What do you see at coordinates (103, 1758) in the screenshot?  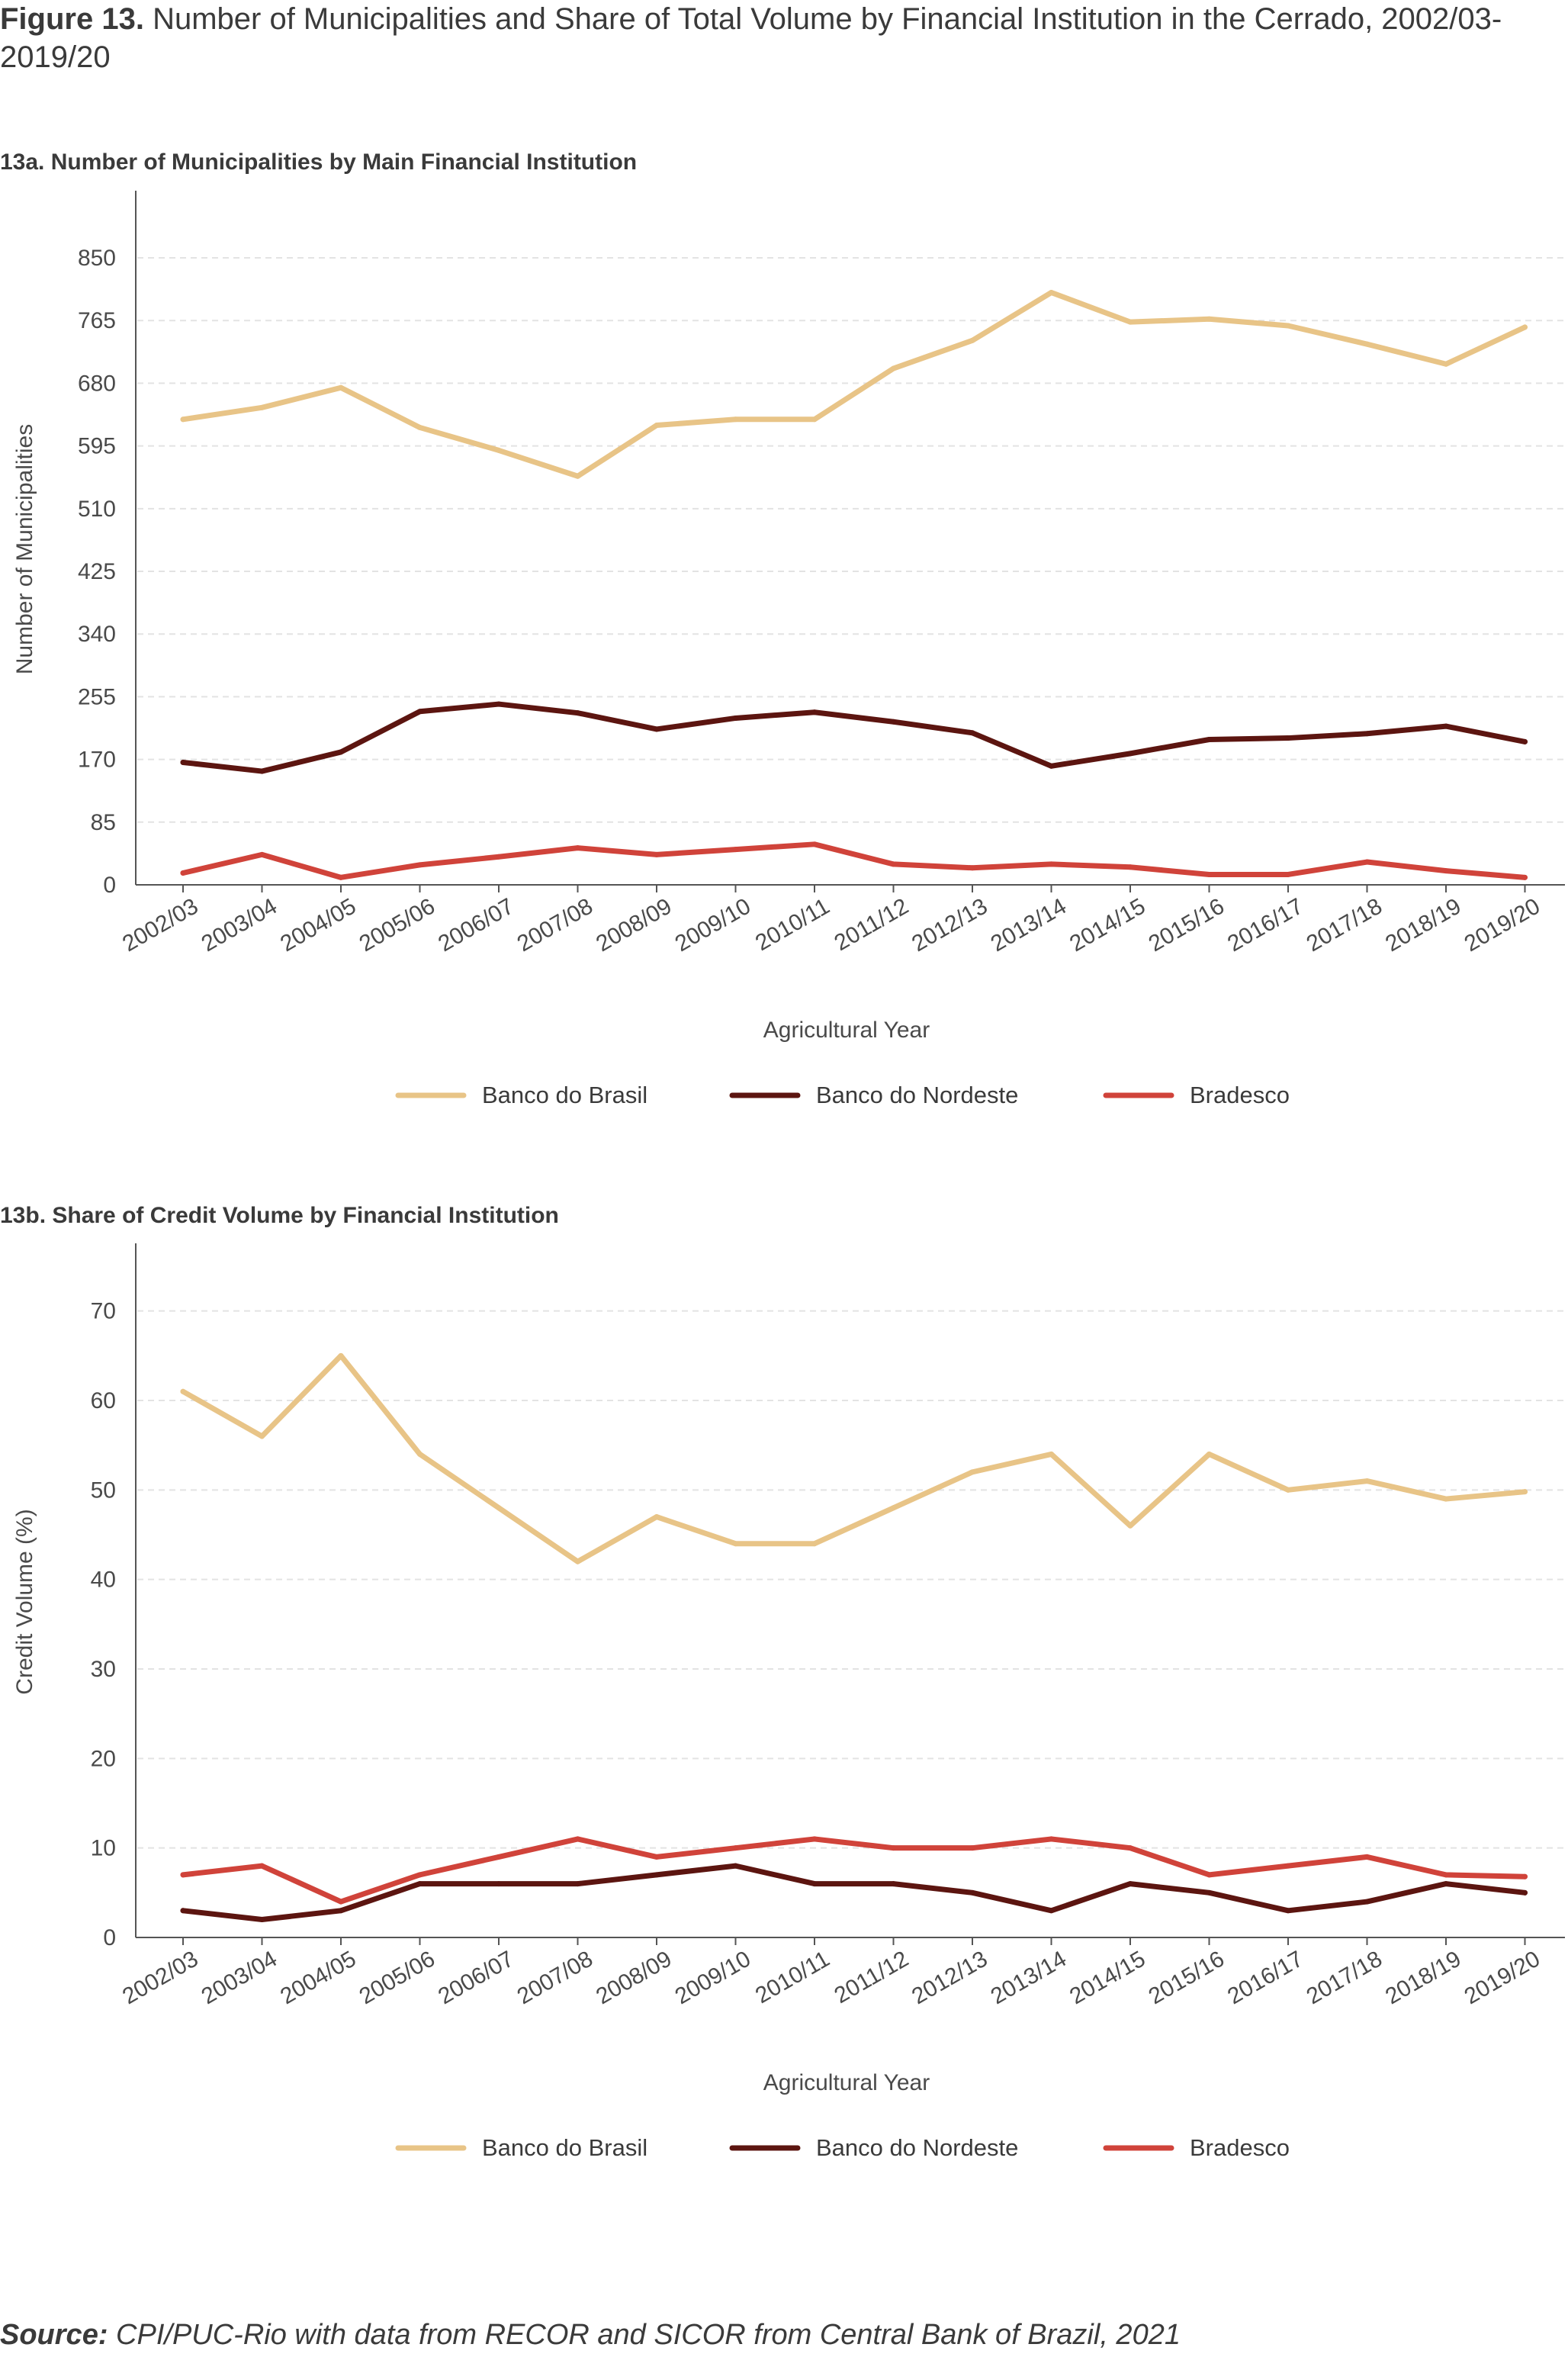 I see `y-tick-label: 20` at bounding box center [103, 1758].